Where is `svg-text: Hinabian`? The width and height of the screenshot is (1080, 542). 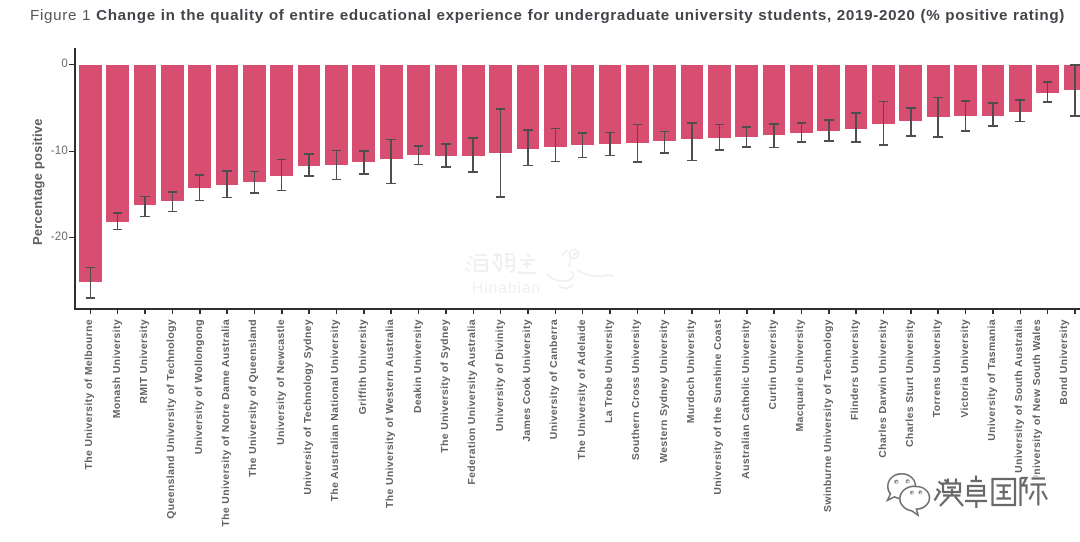
svg-text: Hinabian is located at coordinates (506, 288).